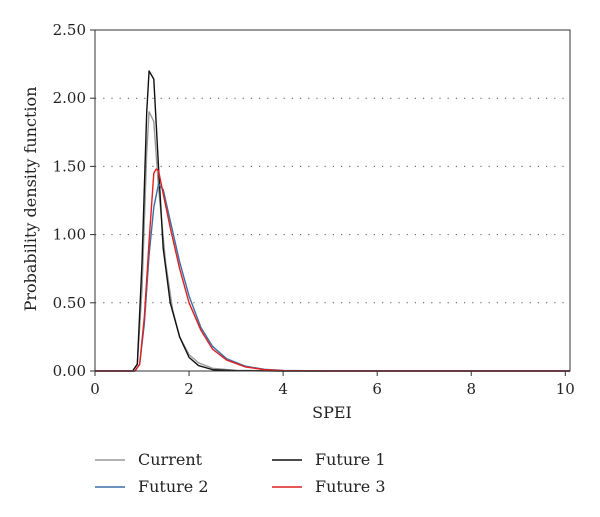  Describe the element at coordinates (350, 486) in the screenshot. I see `legend-label-future-3: Future 3` at that location.